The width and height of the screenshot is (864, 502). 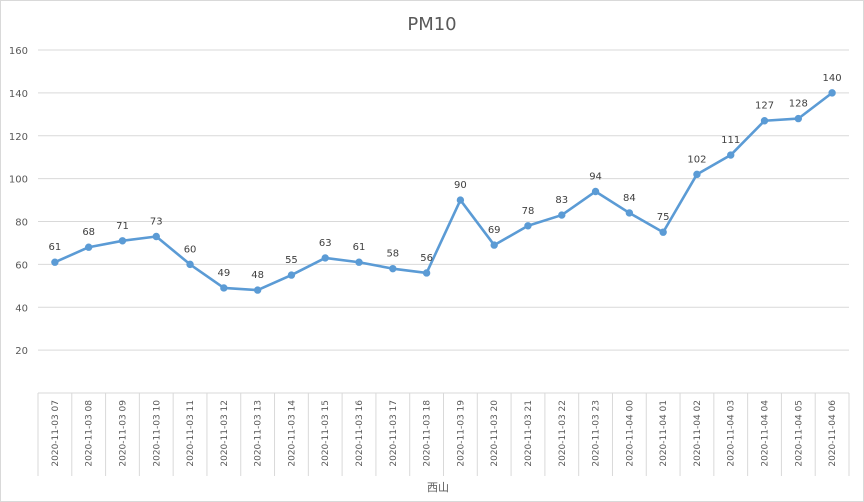 What do you see at coordinates (326, 433) in the screenshot?
I see `x-tick-label: 2020-11-03 15` at bounding box center [326, 433].